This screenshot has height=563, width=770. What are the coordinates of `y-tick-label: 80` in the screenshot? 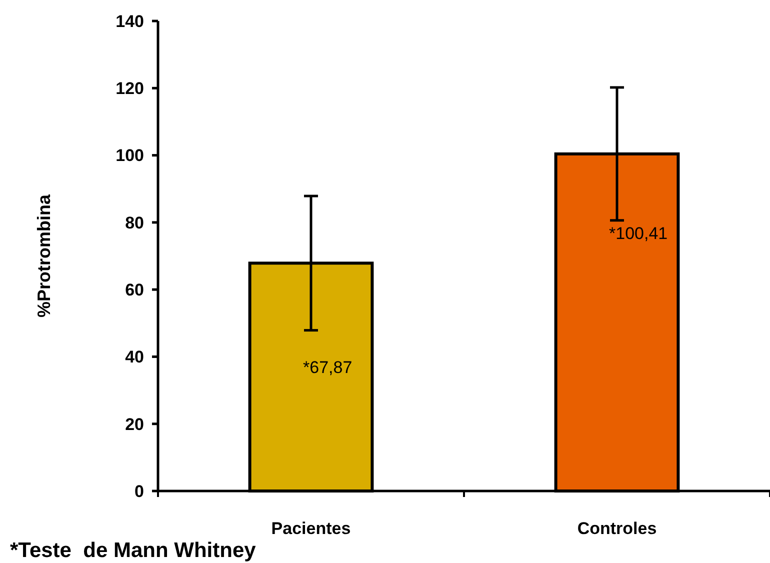 It's located at (134, 222).